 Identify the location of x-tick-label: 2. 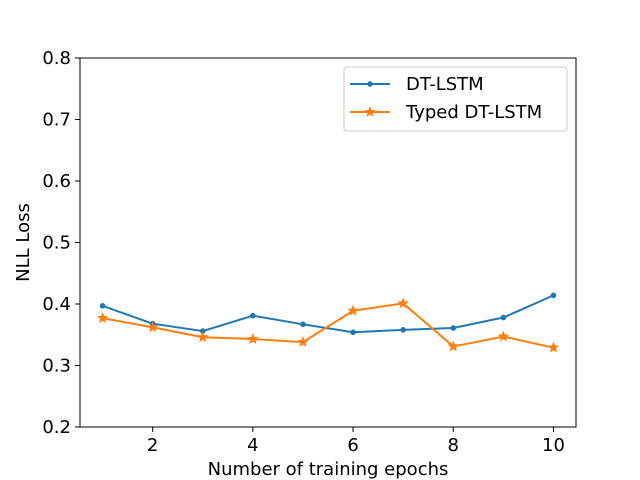
(152, 445).